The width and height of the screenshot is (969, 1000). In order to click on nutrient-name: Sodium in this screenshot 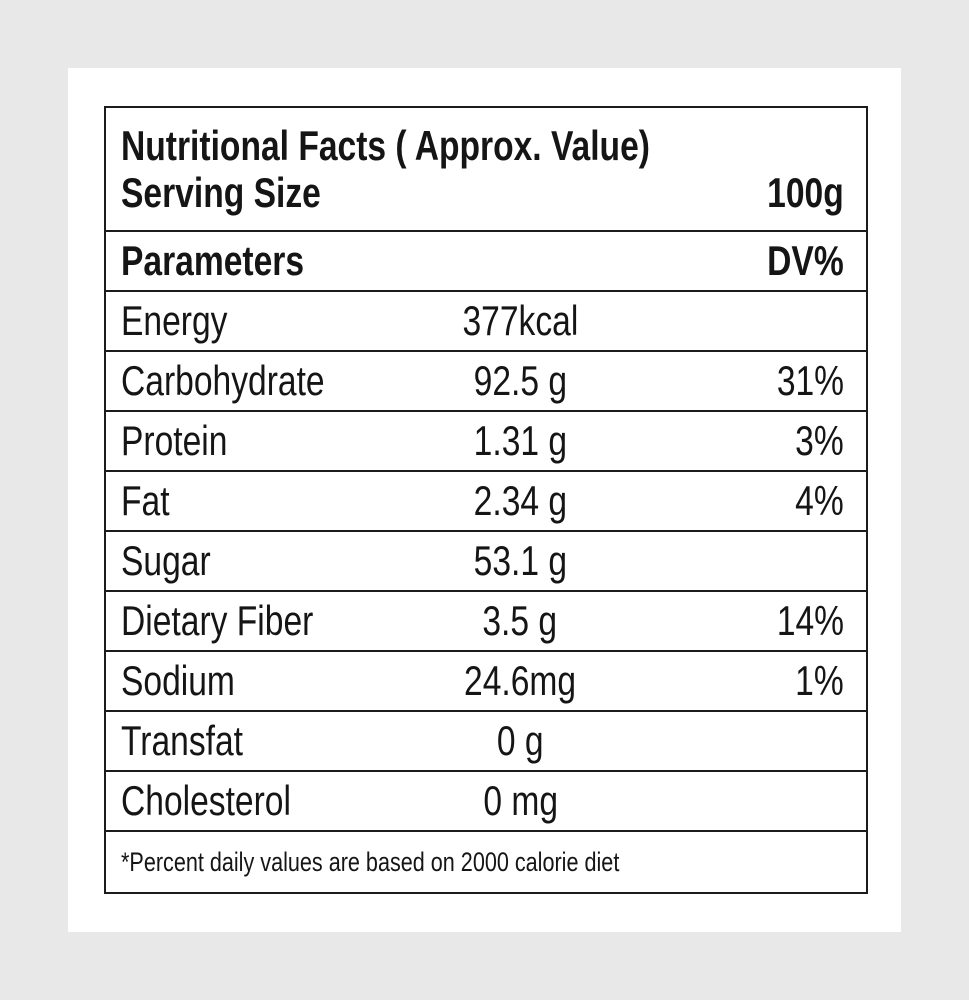, I will do `click(178, 680)`.